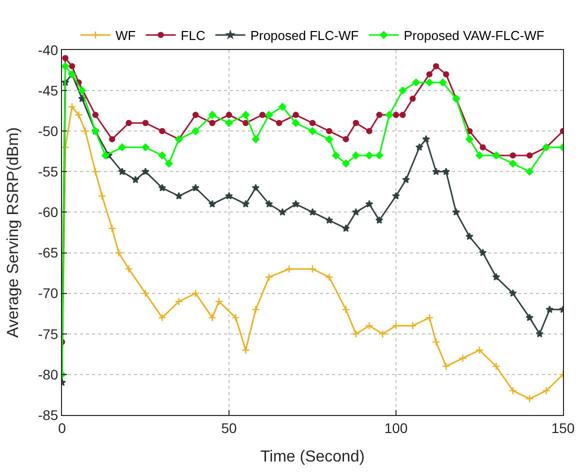 The image size is (587, 474). Describe the element at coordinates (48, 293) in the screenshot. I see `y-tick-label: -70` at that location.